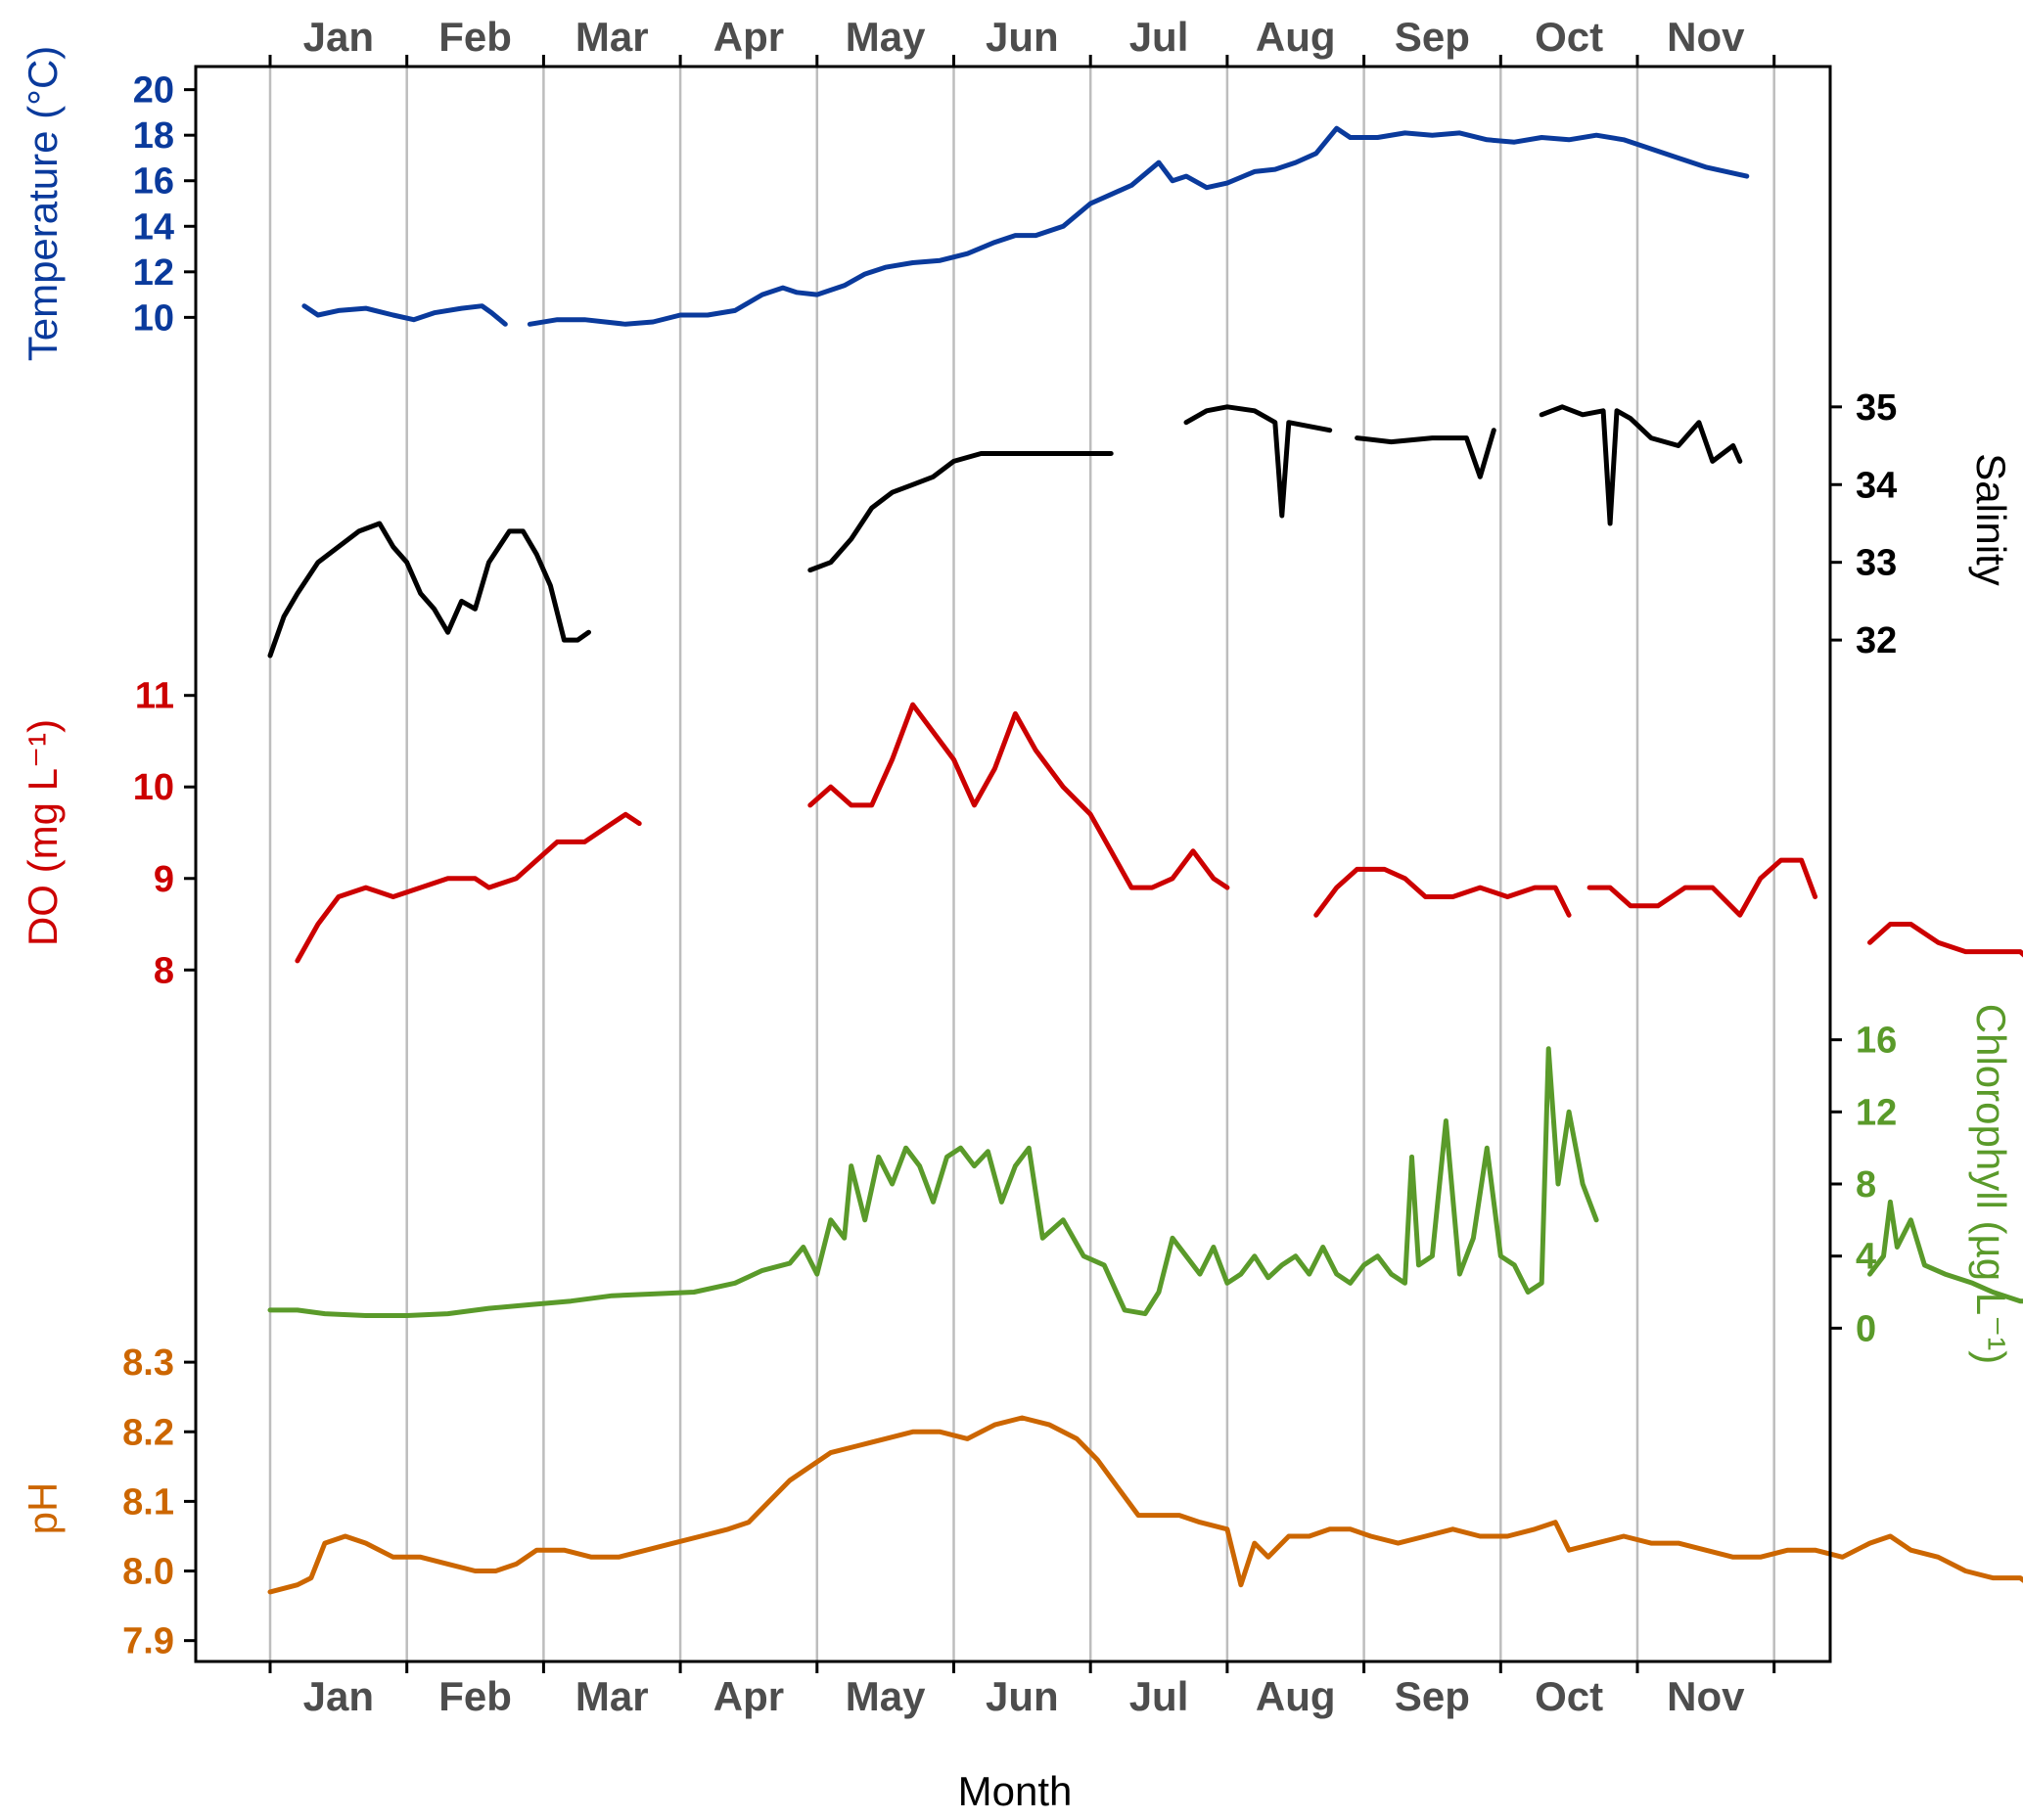 The height and width of the screenshot is (1820, 2023). I want to click on month-label-bottom-oct: Oct, so click(1569, 1696).